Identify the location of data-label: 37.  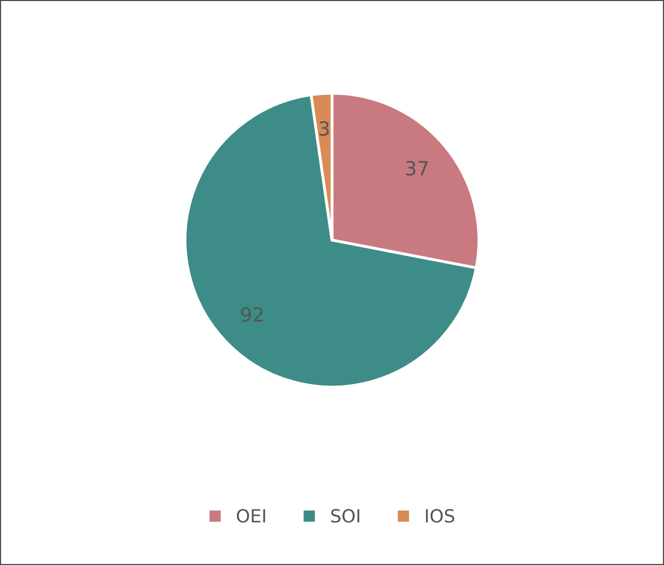
(417, 168).